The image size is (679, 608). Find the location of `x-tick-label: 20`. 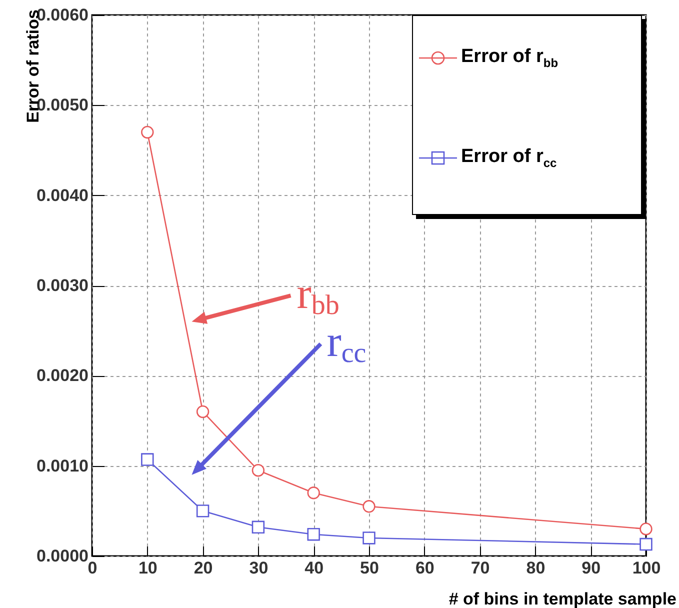

x-tick-label: 20 is located at coordinates (203, 568).